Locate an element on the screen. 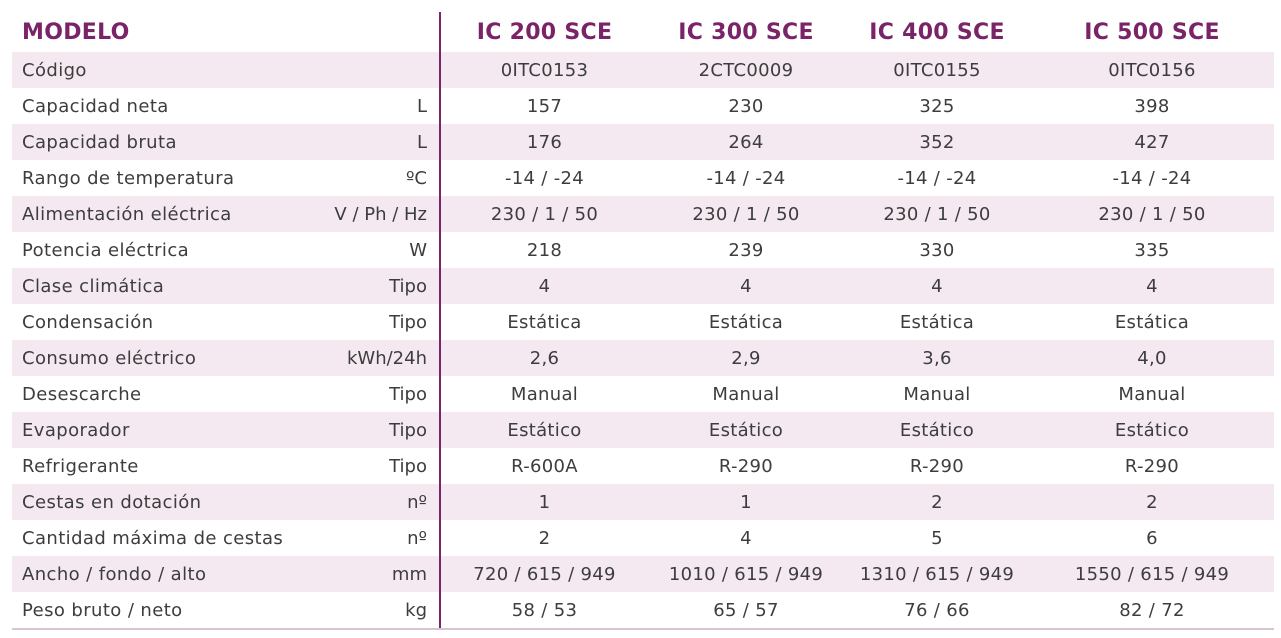  value-cell-ic500: -14 / -24 is located at coordinates (1152, 178).